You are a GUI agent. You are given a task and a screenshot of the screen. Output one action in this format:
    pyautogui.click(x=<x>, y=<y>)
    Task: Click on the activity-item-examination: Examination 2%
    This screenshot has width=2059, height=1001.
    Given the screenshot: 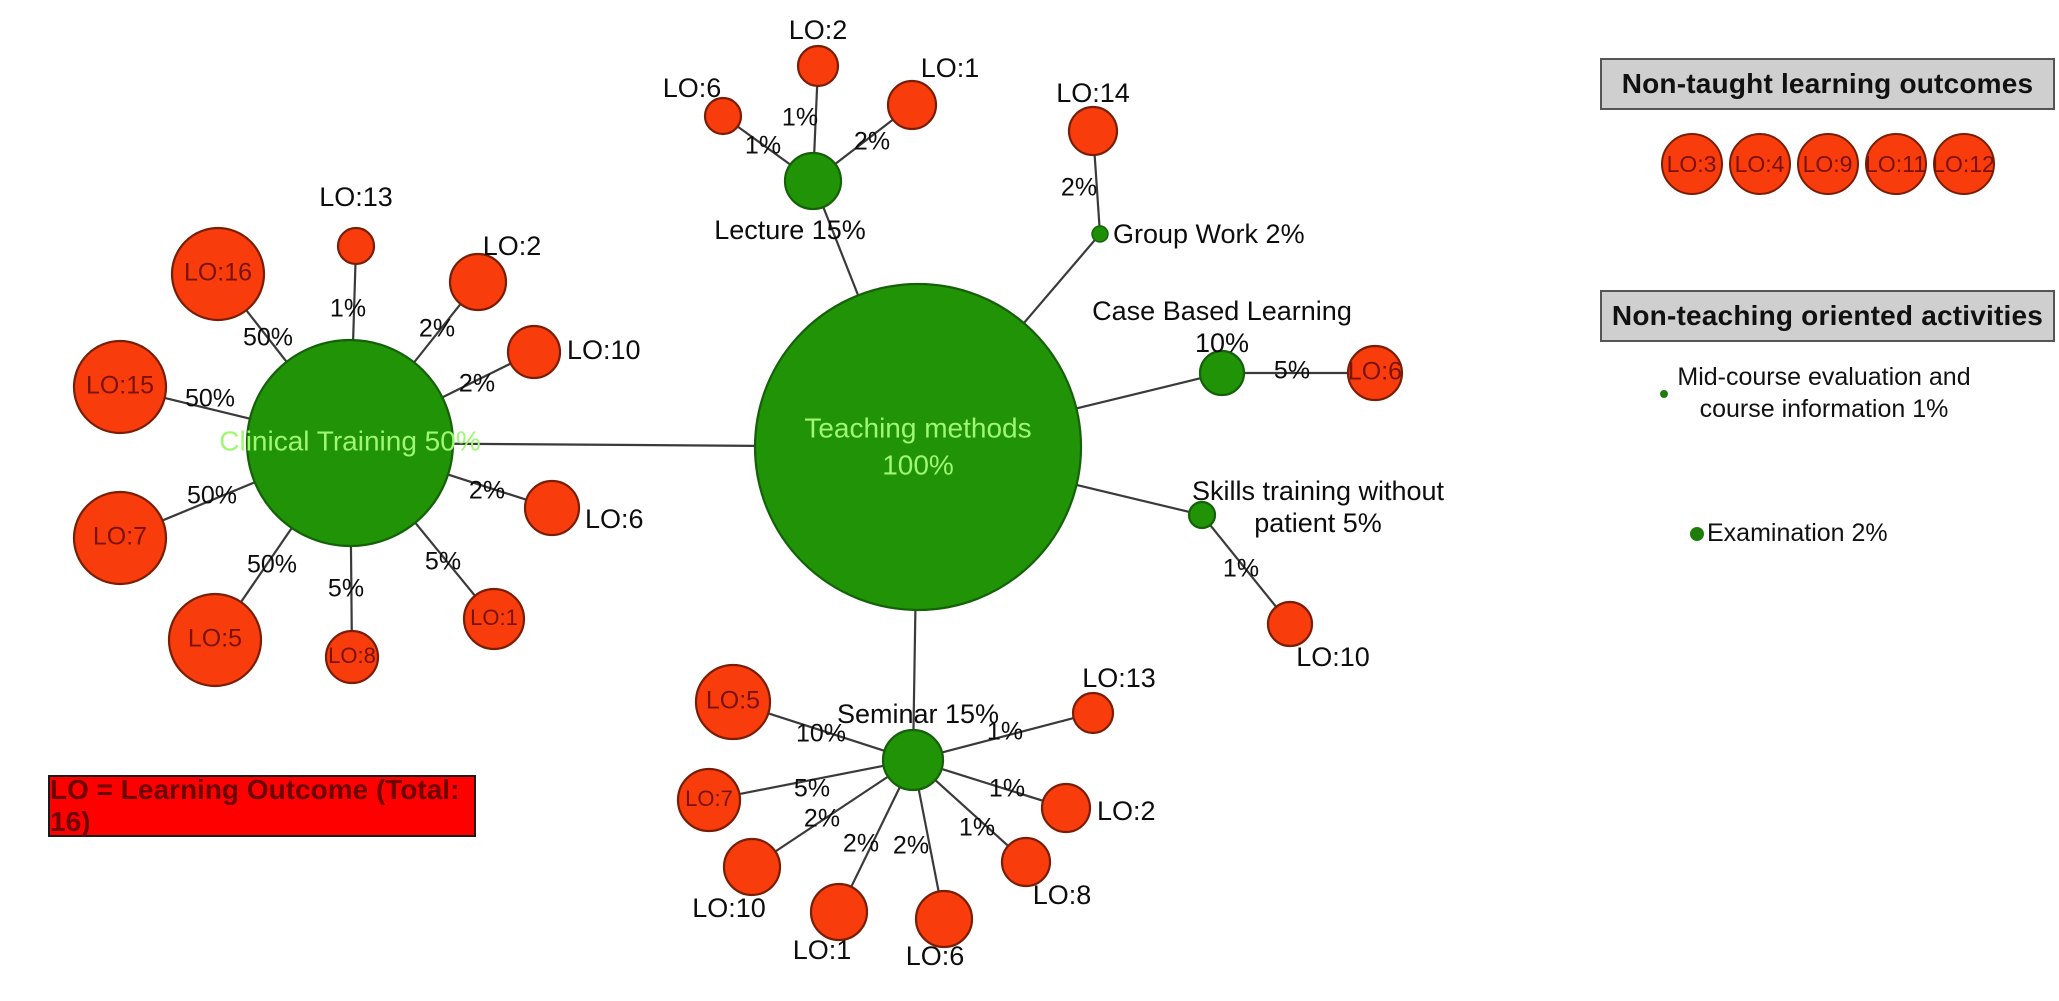 What is the action you would take?
    pyautogui.click(x=1789, y=534)
    